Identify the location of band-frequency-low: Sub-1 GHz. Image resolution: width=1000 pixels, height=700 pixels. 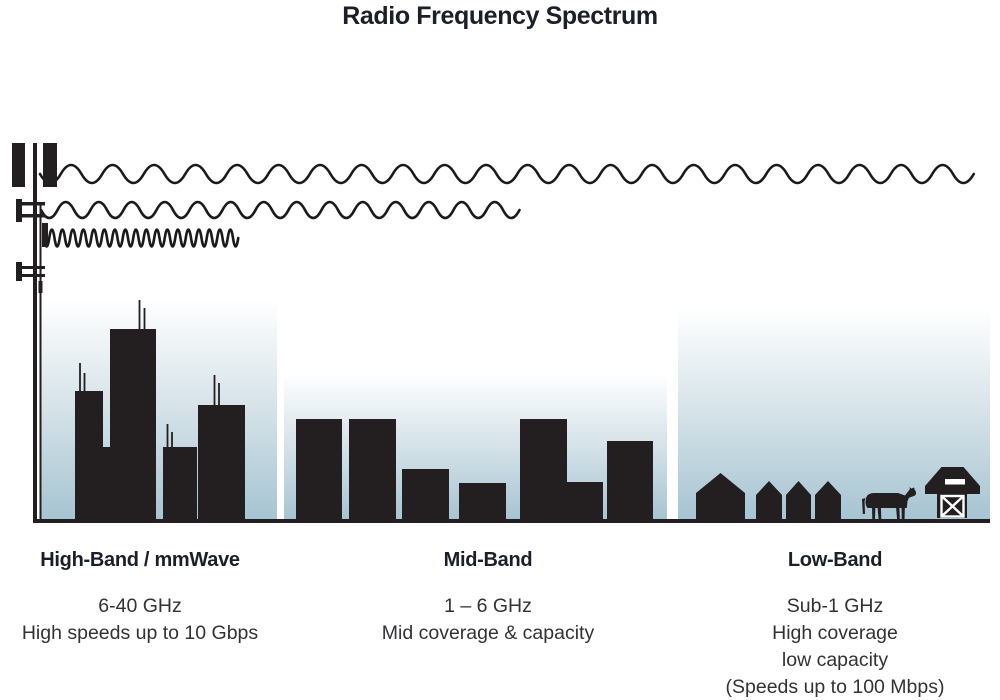
(835, 606).